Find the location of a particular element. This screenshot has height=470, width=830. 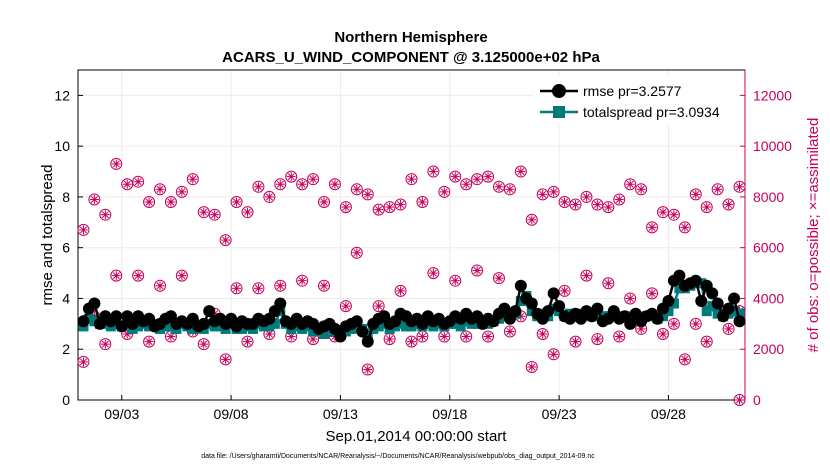

y-right-tick-label: 0 is located at coordinates (757, 400).